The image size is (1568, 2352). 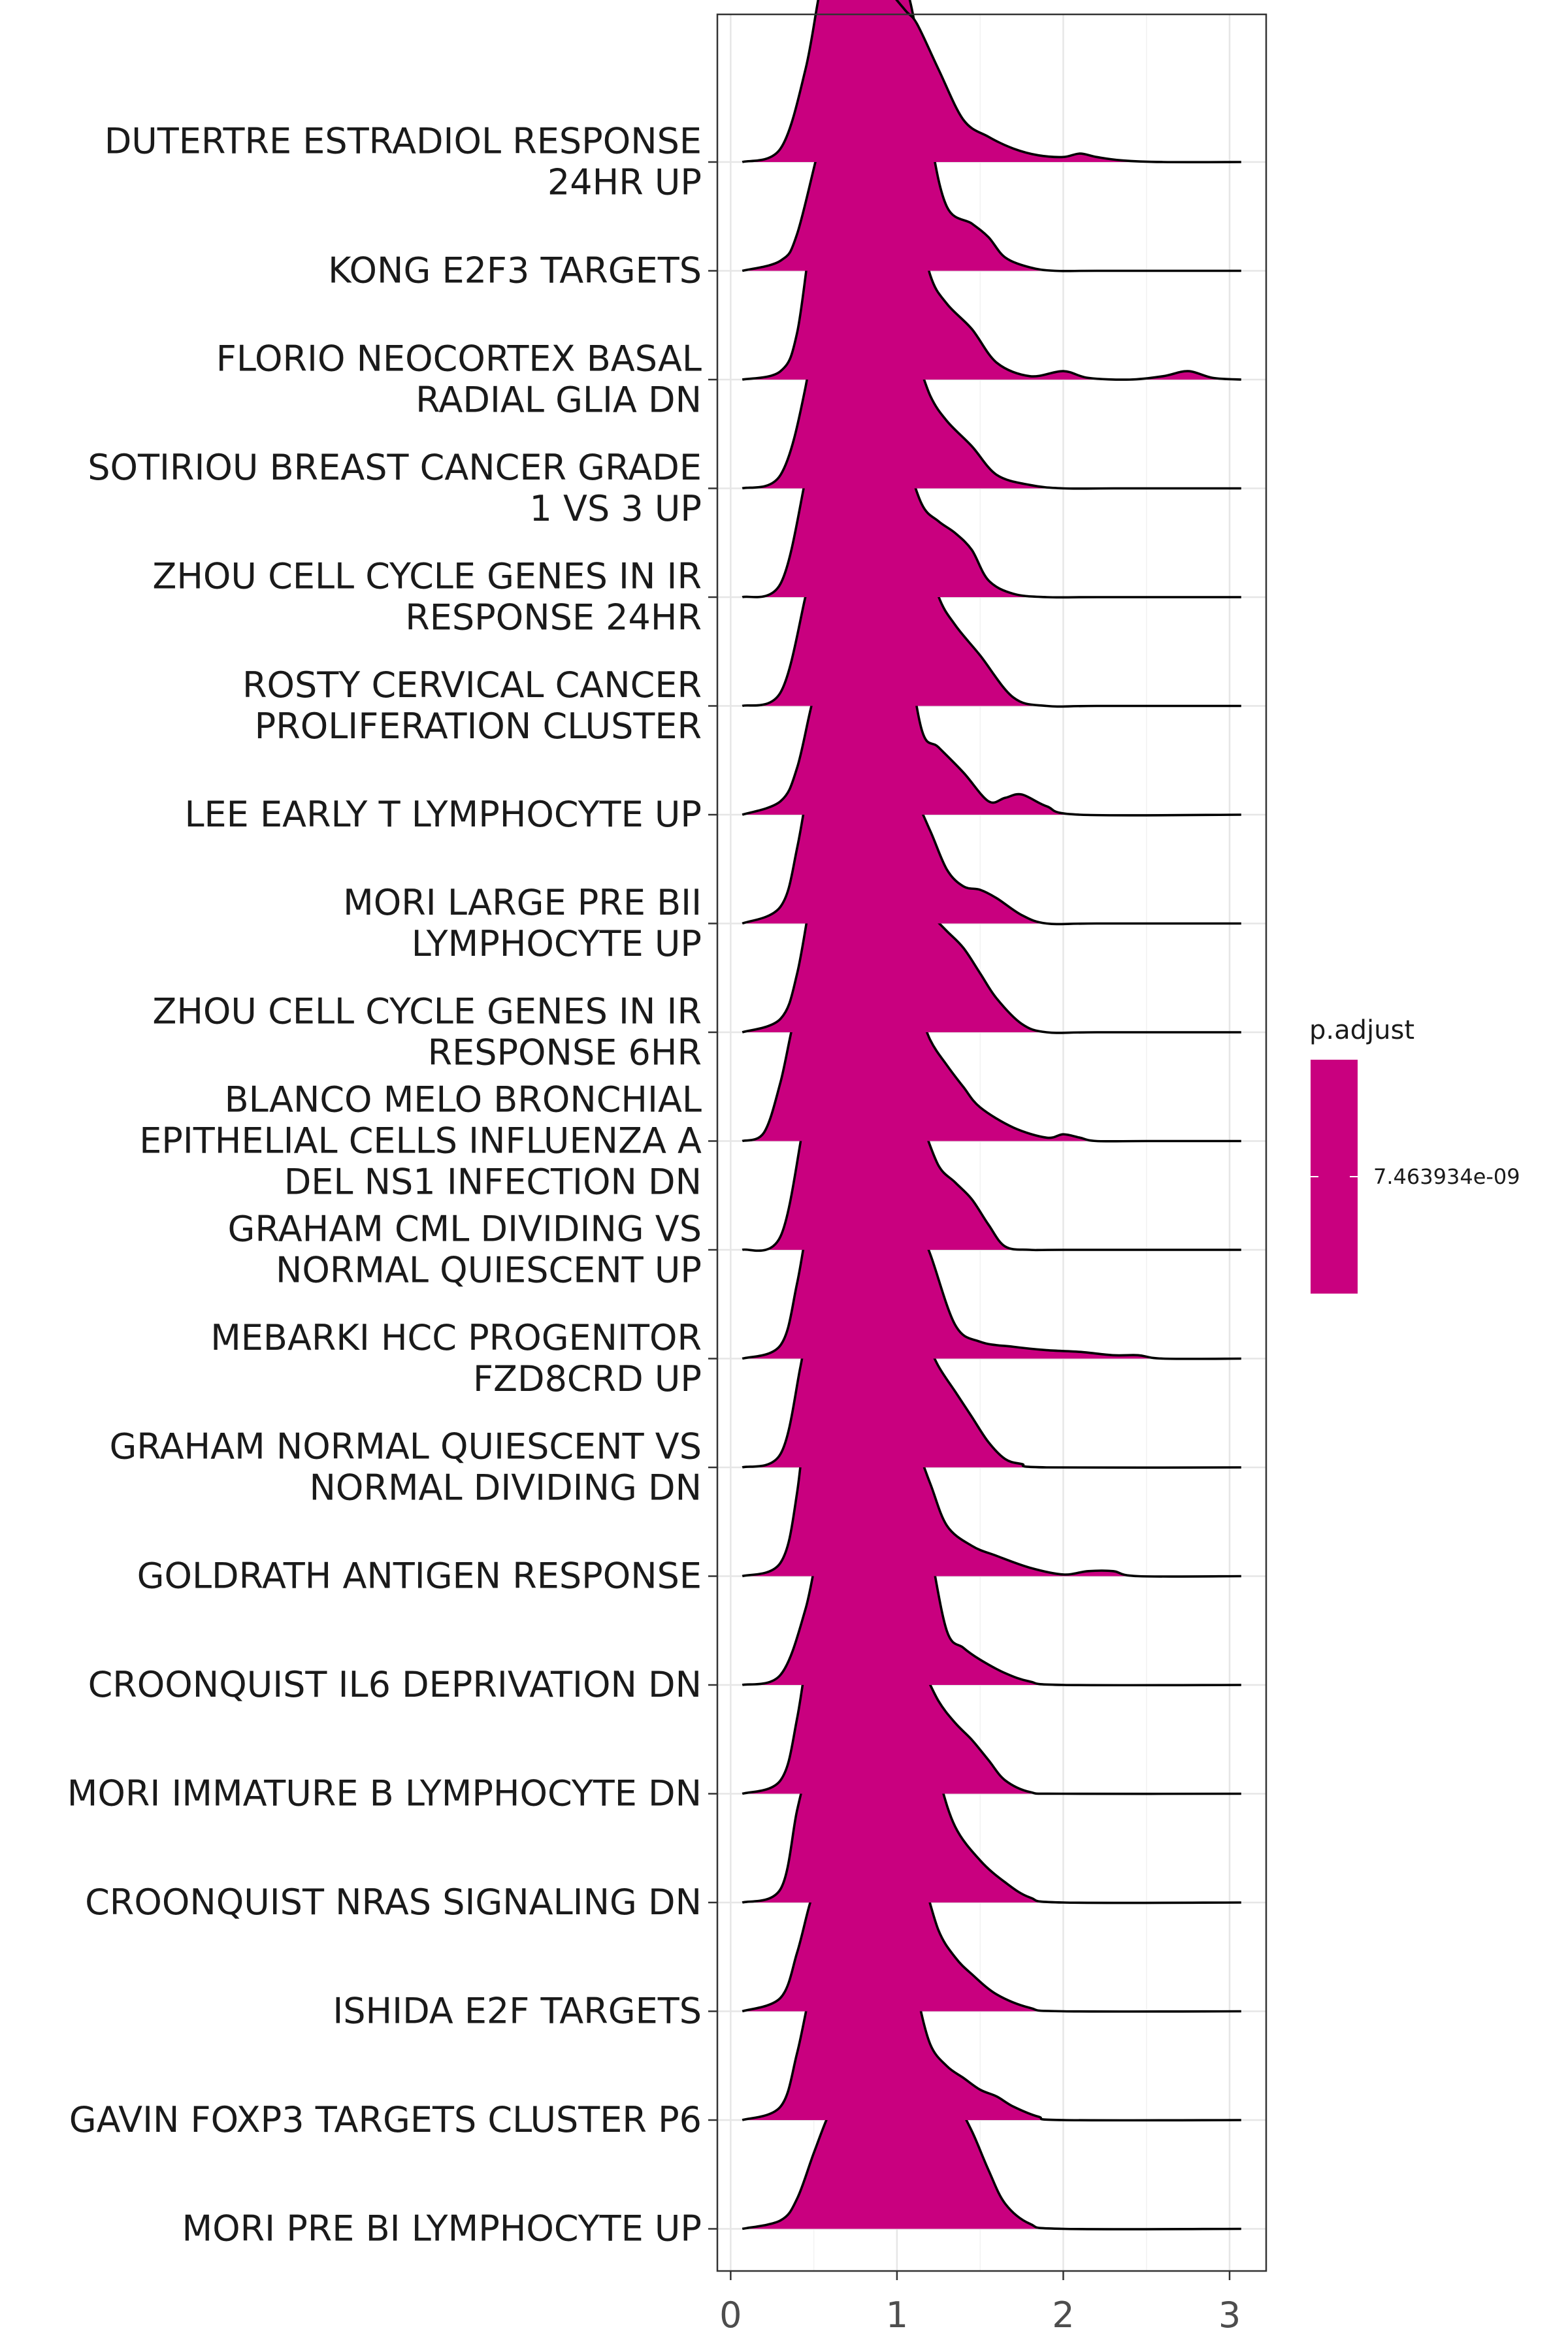 I want to click on y-tick-label: CROONQUIST NRAS SIGNALING DN, so click(x=393, y=1902).